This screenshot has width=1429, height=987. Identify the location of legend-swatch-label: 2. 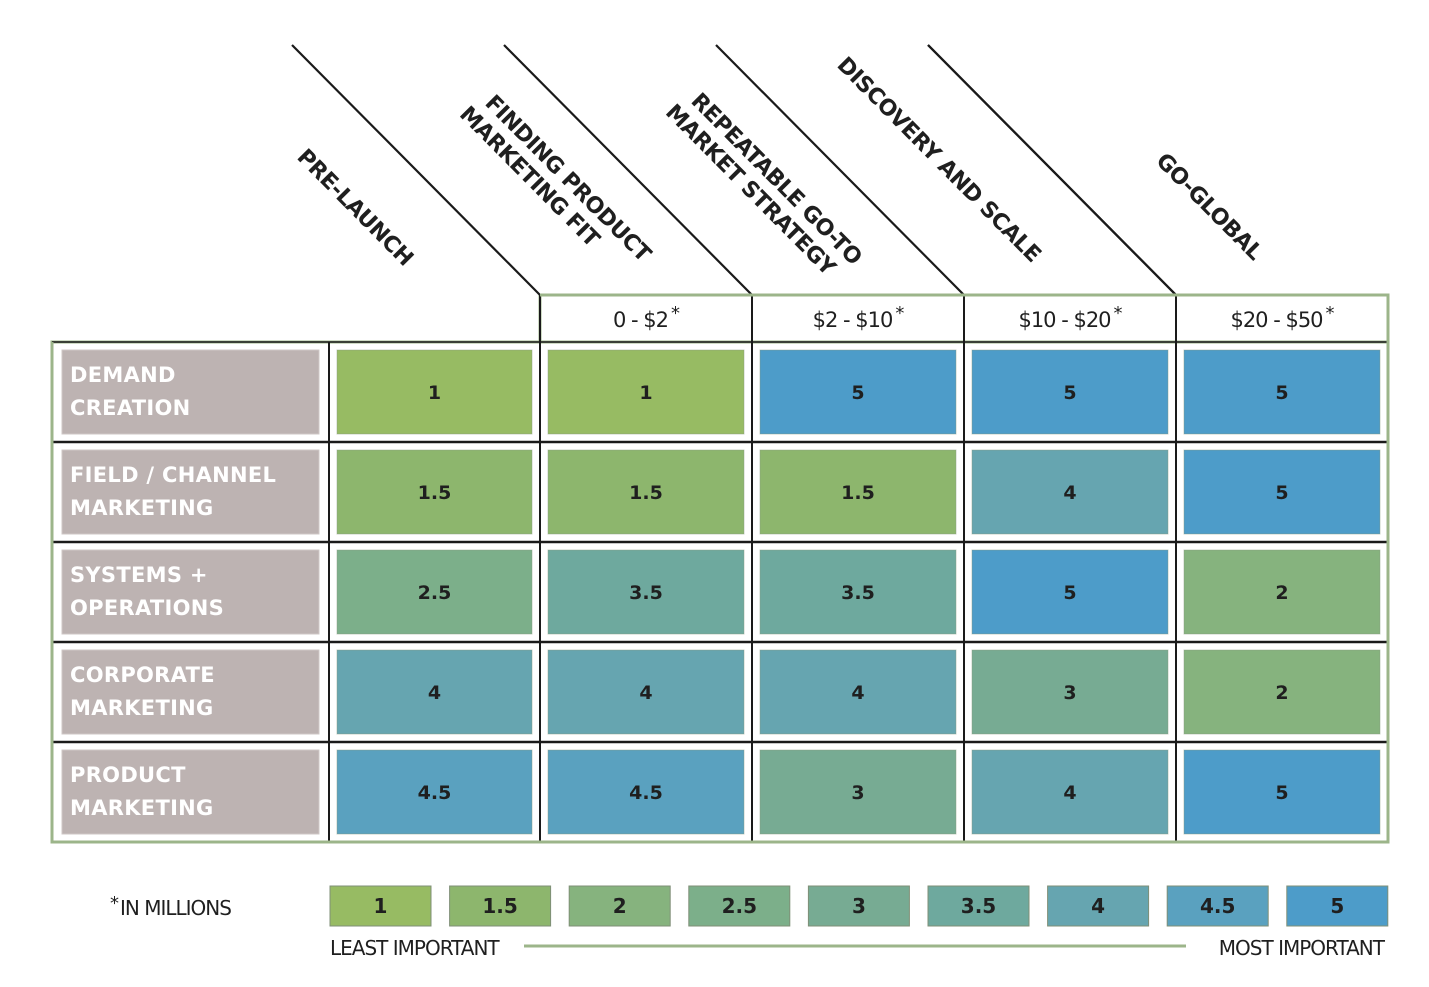
(620, 906).